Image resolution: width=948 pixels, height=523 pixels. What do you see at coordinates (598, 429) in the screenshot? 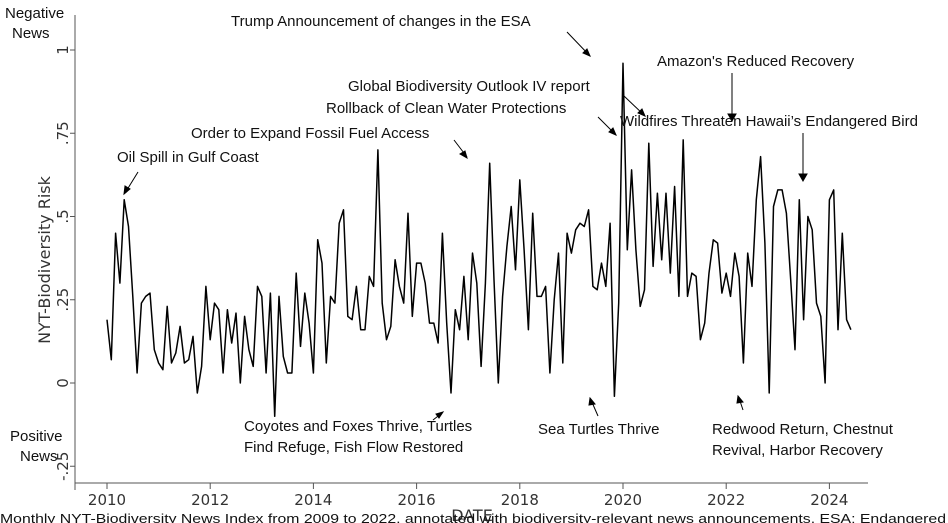
I see `annotation-sea-turtles: Sea Turtles Thrive` at bounding box center [598, 429].